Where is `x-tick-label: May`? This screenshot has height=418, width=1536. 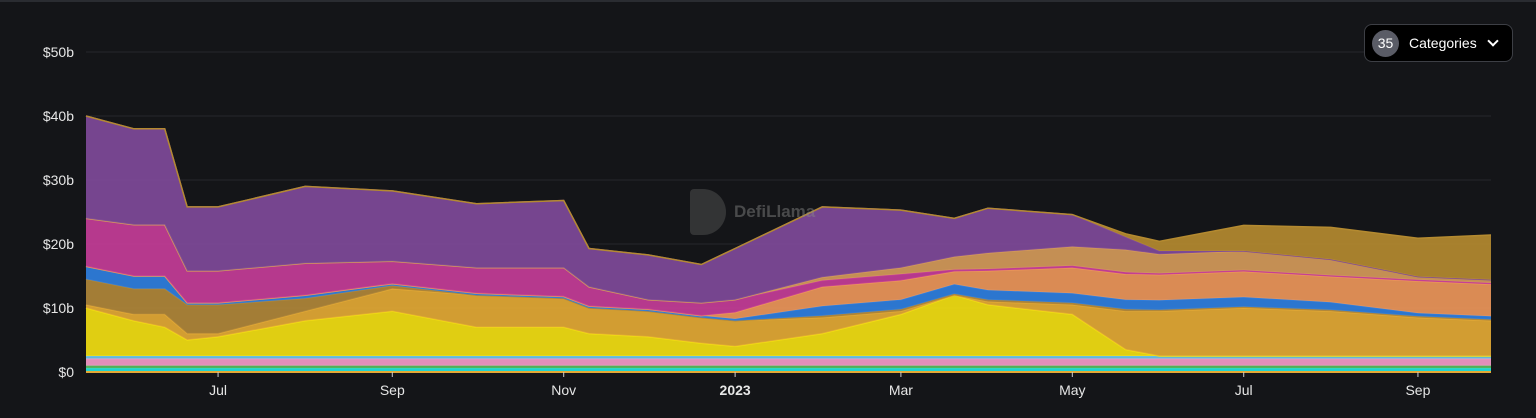 x-tick-label: May is located at coordinates (1072, 390).